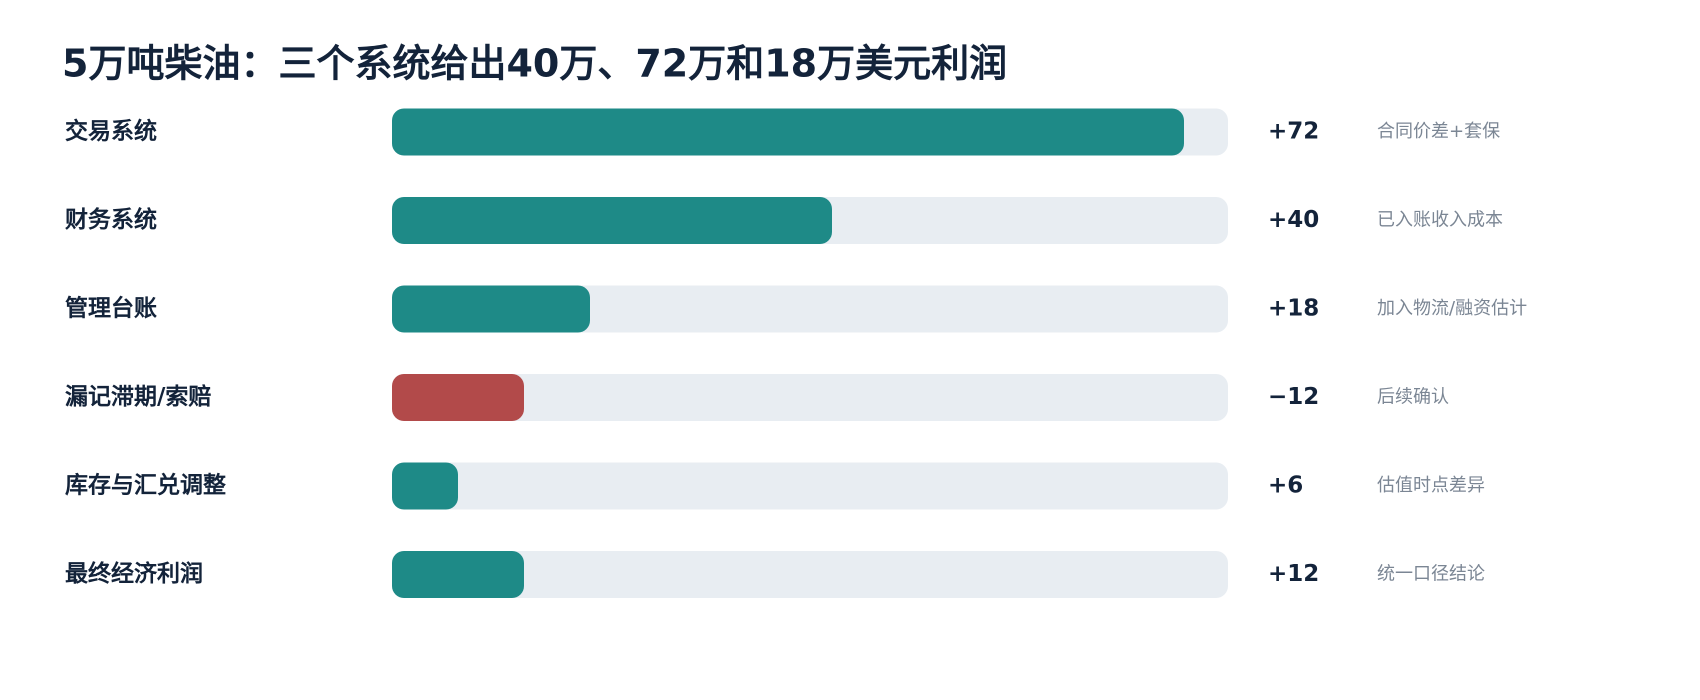  What do you see at coordinates (134, 573) in the screenshot?
I see `category-label: 最终经济利润` at bounding box center [134, 573].